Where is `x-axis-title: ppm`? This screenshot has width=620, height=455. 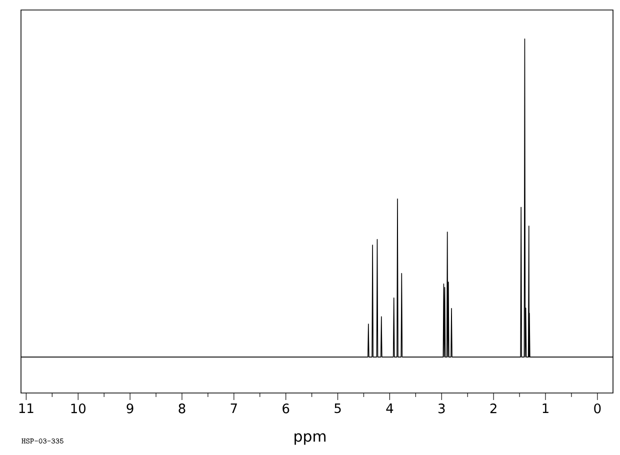
x-axis-title: ppm is located at coordinates (310, 439).